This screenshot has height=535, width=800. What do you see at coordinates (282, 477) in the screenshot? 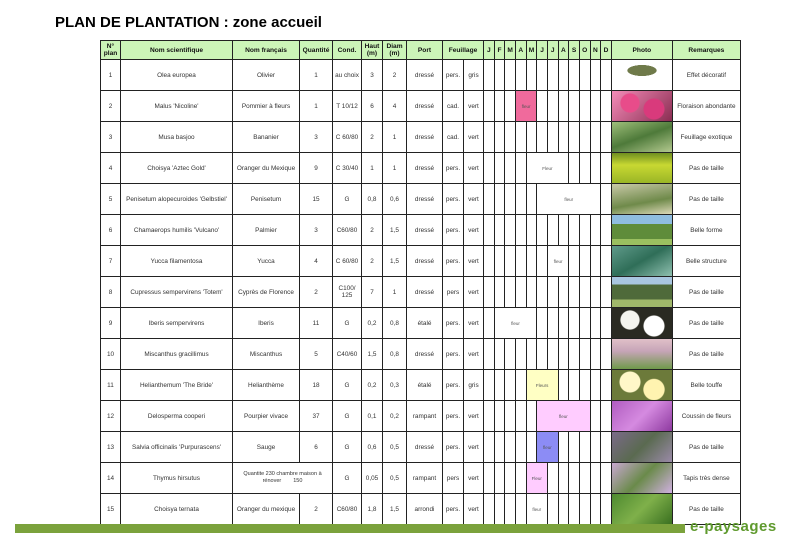
I see `note-text: Quantite 230 chambre maison à rénover` at bounding box center [282, 477].